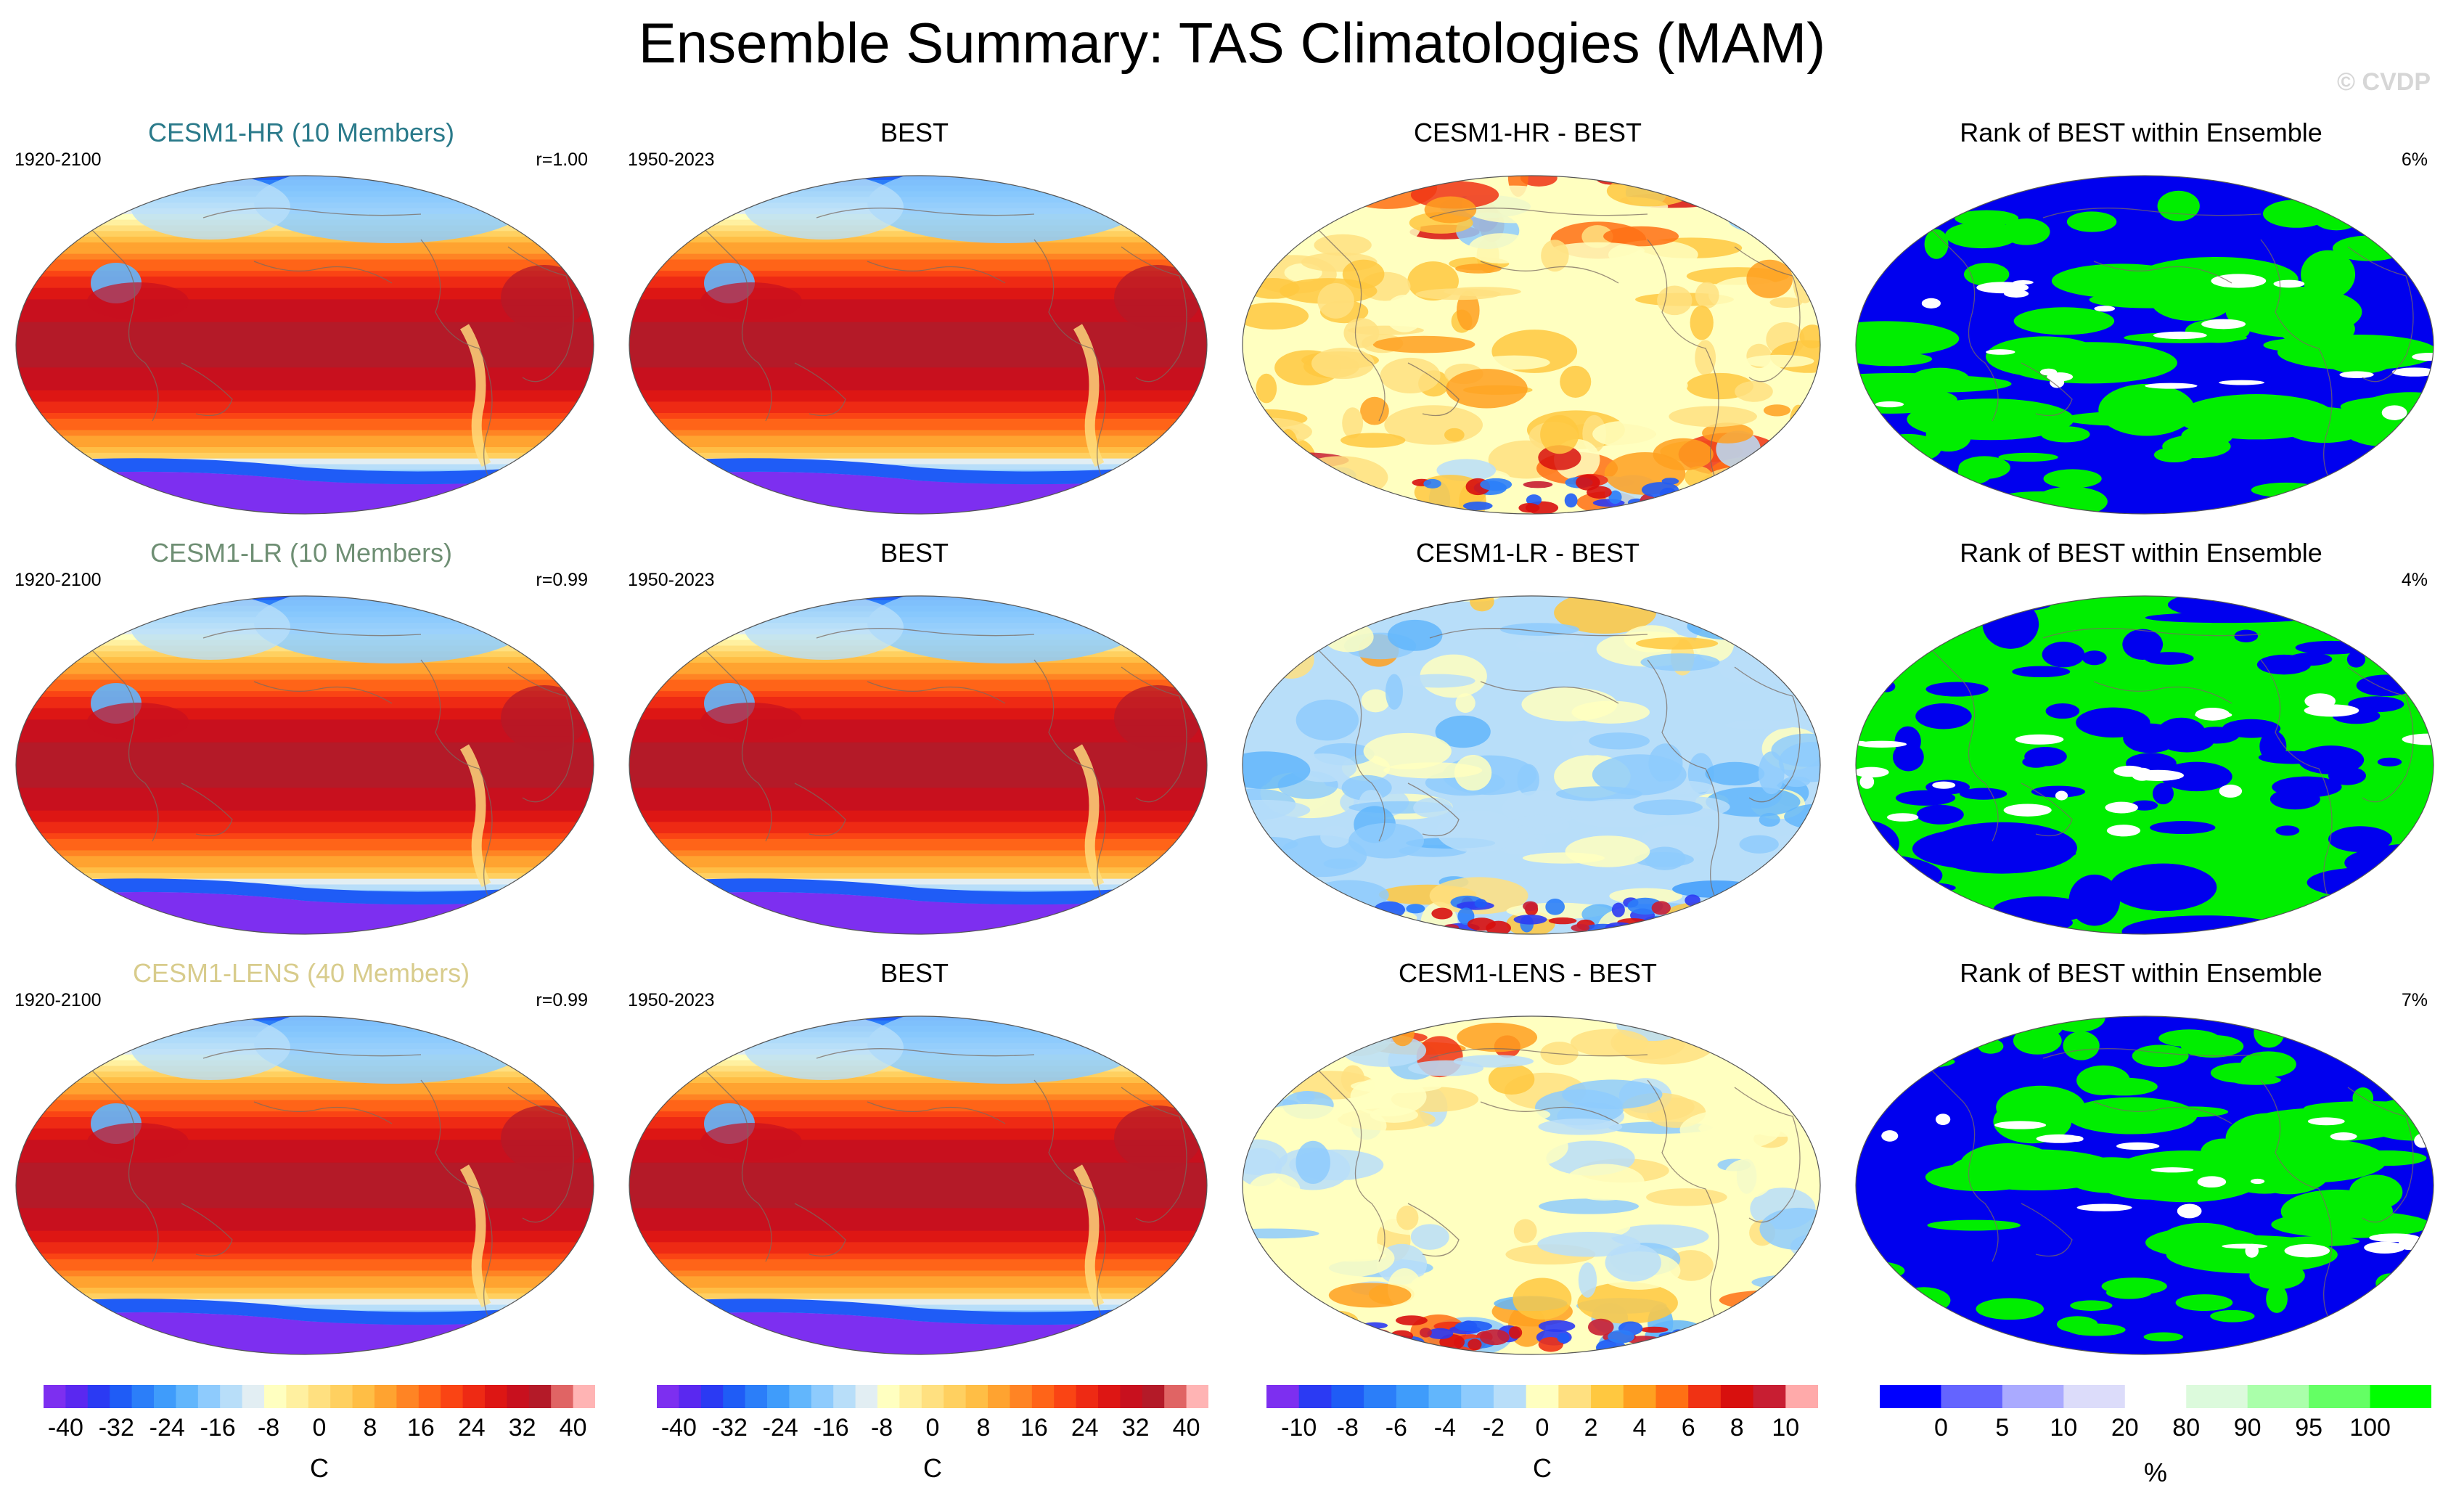 This screenshot has height=1488, width=2464. Describe the element at coordinates (1157, 718) in the screenshot. I see `sahara-hot` at that location.